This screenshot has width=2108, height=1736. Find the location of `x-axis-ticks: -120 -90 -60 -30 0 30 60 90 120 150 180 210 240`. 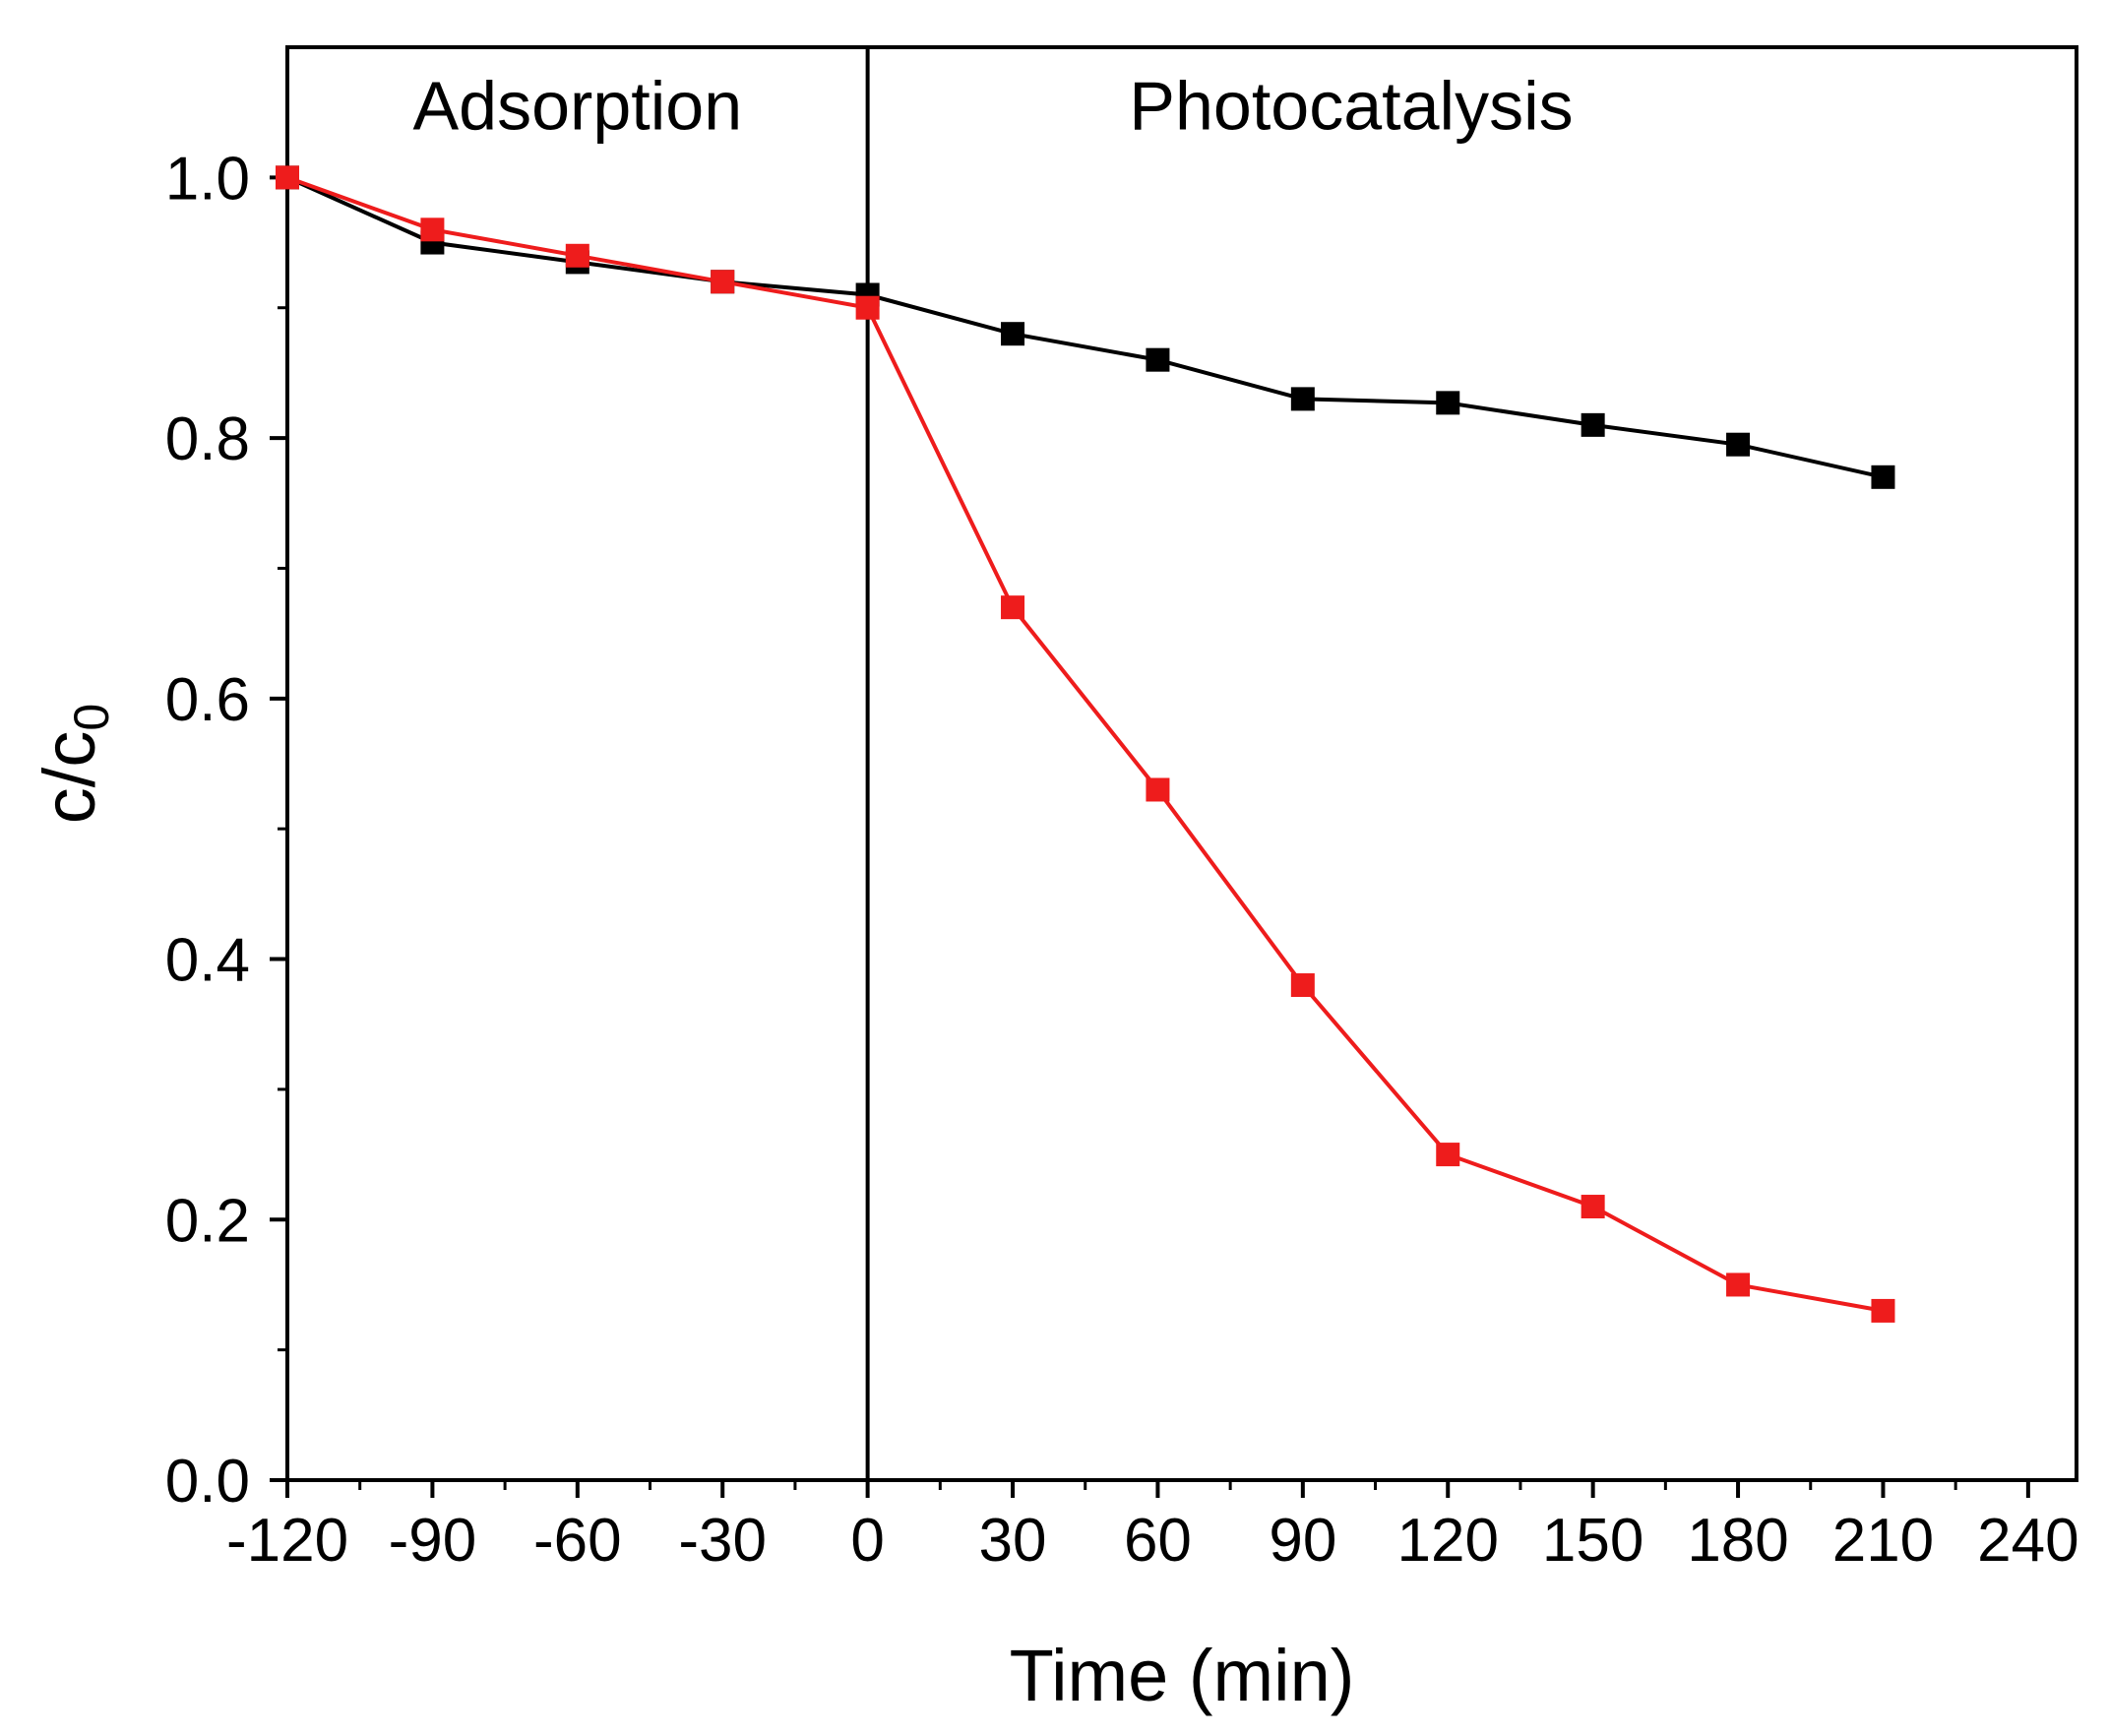

x-axis-ticks: -120 -90 -60 -30 0 30 60 90 120 150 180 210 240 is located at coordinates (1152, 1527).